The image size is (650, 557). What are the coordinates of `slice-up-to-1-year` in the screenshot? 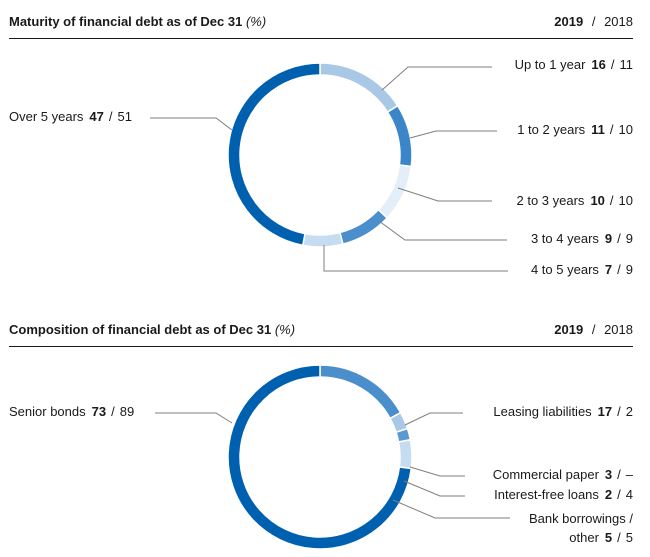 It's located at (359, 88).